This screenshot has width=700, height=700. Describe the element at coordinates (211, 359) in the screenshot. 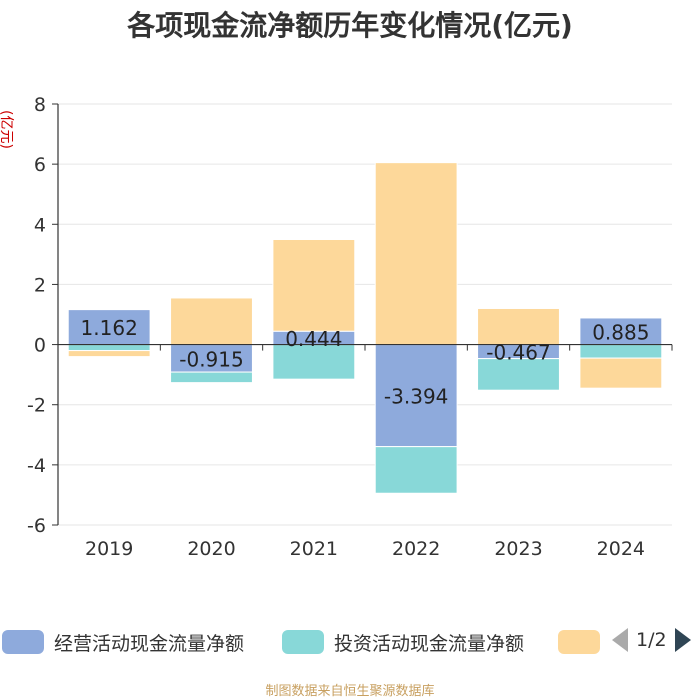

I see `data-label-2020: -0.915` at that location.